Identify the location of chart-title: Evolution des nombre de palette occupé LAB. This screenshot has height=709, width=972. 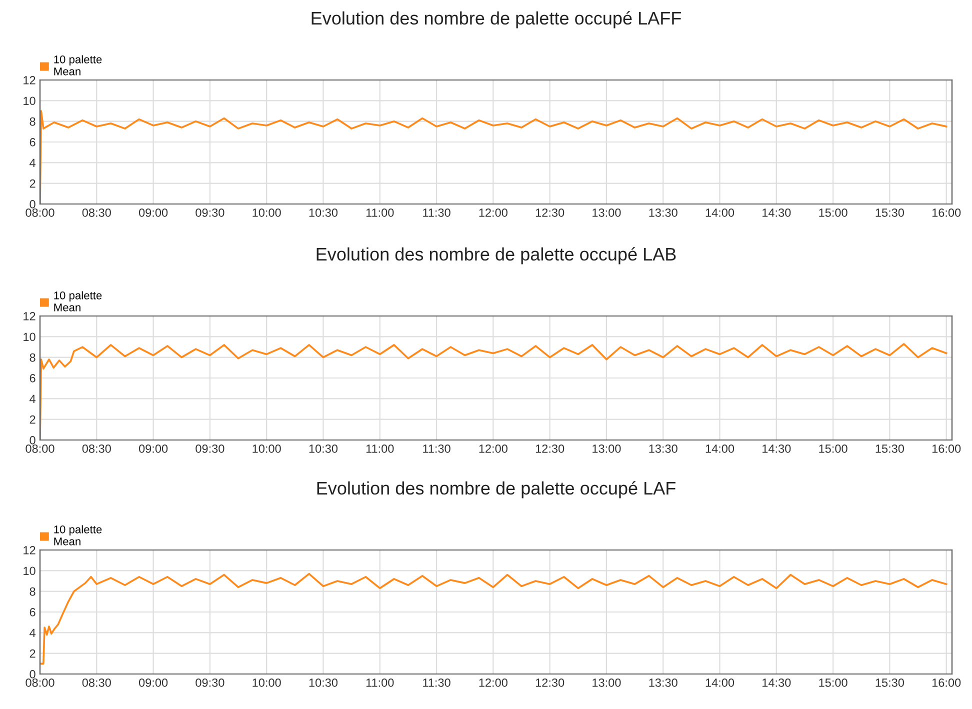
(496, 255).